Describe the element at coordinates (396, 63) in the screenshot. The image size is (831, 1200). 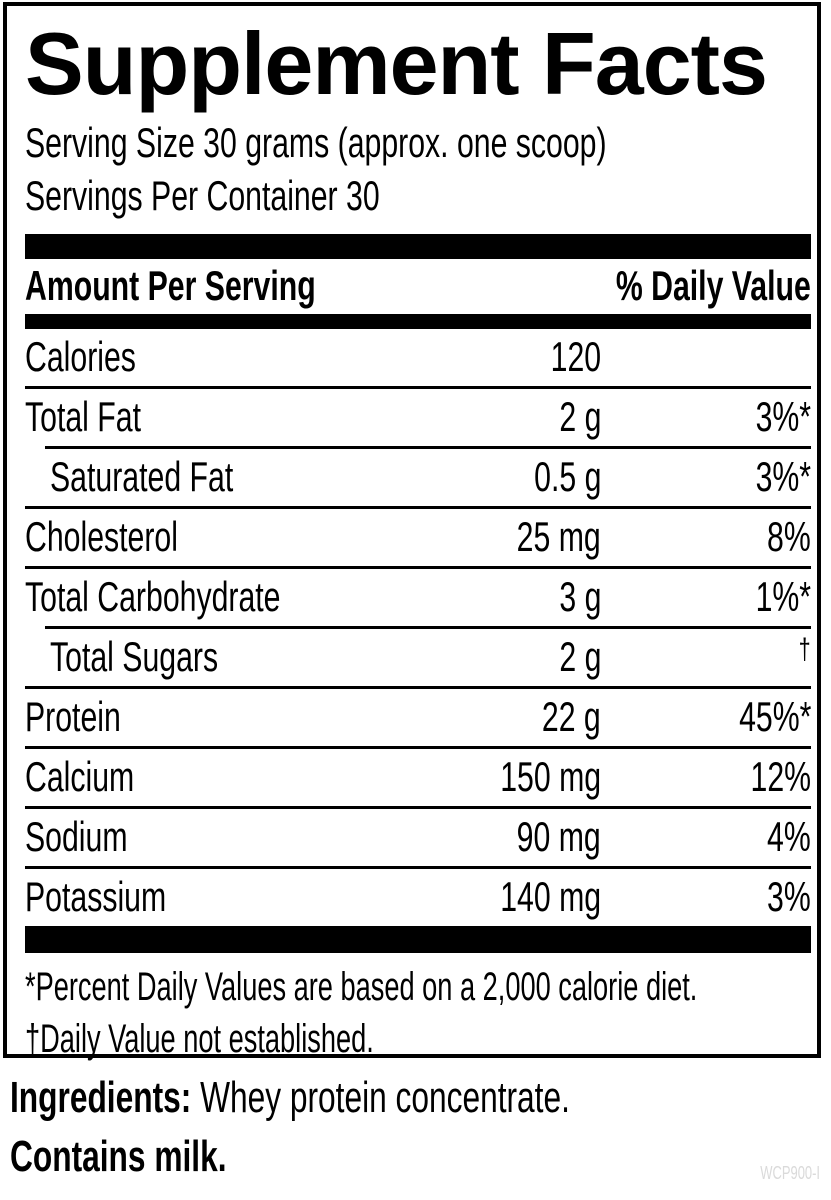
I see `panel-title: Supplement Facts` at that location.